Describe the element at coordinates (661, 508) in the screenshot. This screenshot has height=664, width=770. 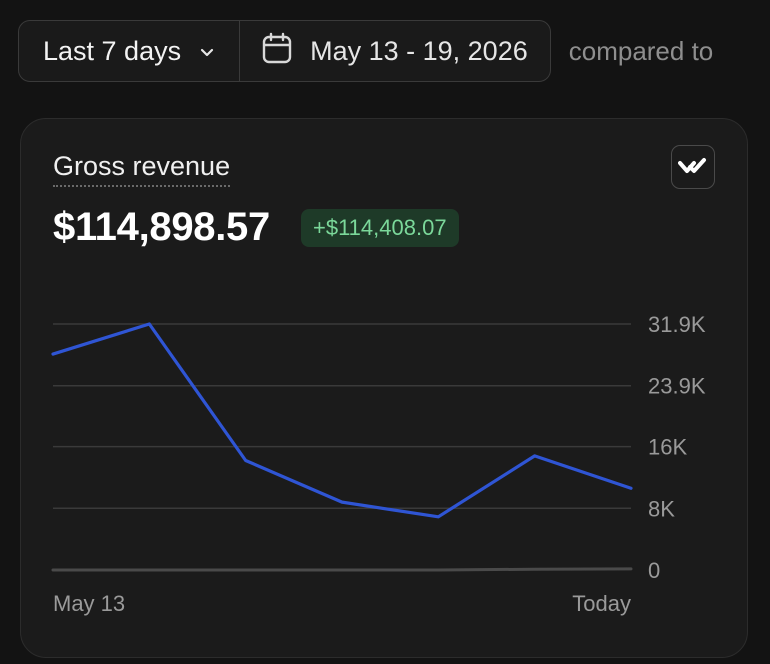
I see `y-tick-label: 8K` at that location.